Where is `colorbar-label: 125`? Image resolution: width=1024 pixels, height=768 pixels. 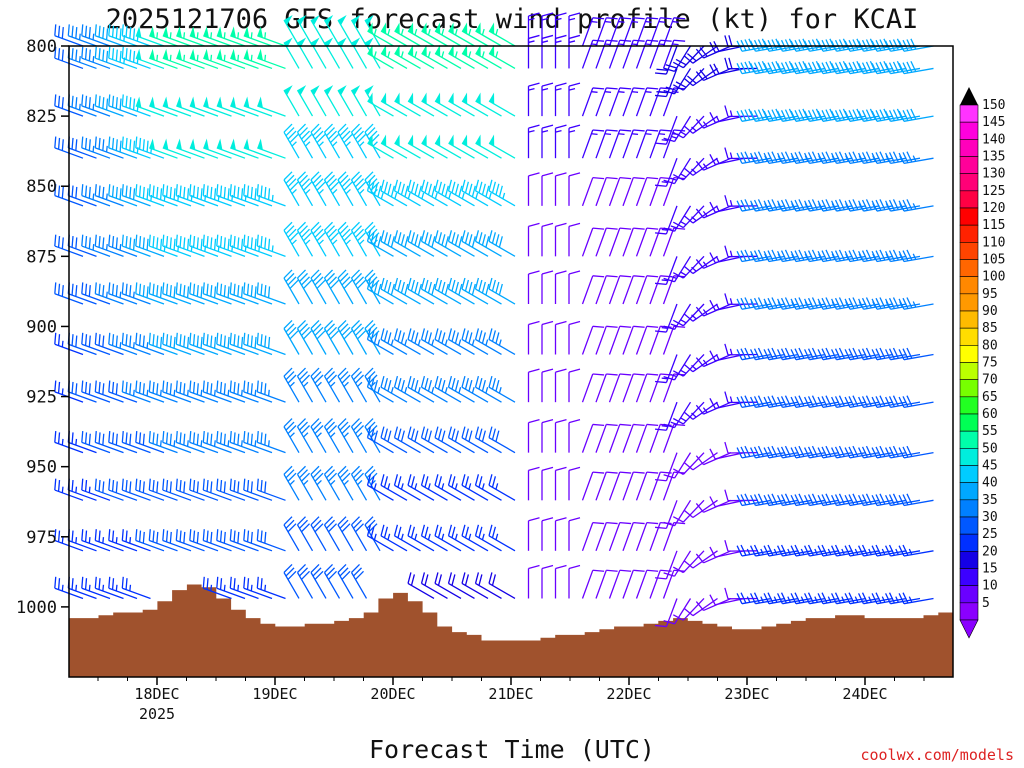
colorbar-label: 125 is located at coordinates (993, 191).